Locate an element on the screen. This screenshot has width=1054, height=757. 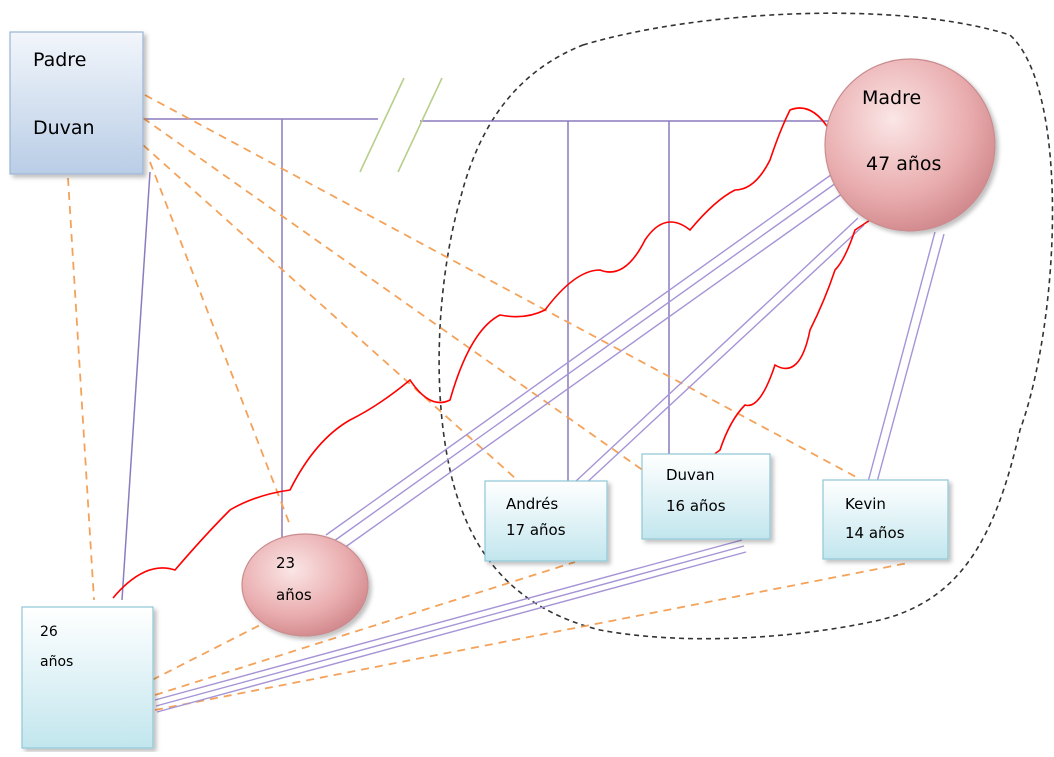
node-duvan-hijo-line1: Duvan is located at coordinates (690, 475).